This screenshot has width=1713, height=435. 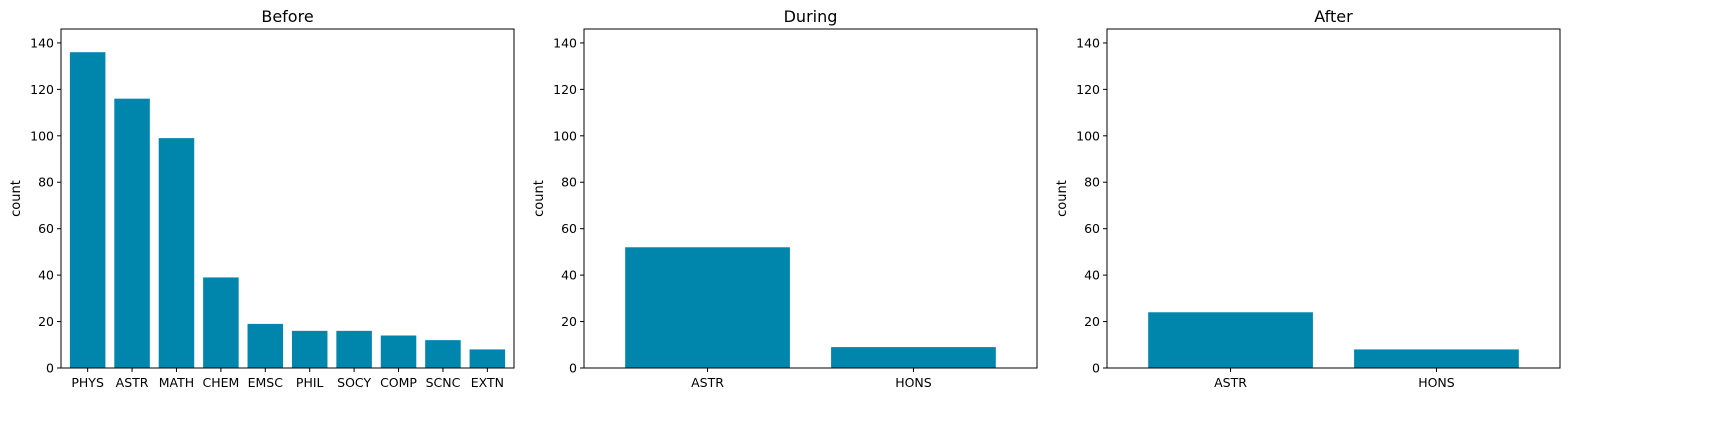 What do you see at coordinates (1088, 42) in the screenshot?
I see `ytick-label-after-140: 140` at bounding box center [1088, 42].